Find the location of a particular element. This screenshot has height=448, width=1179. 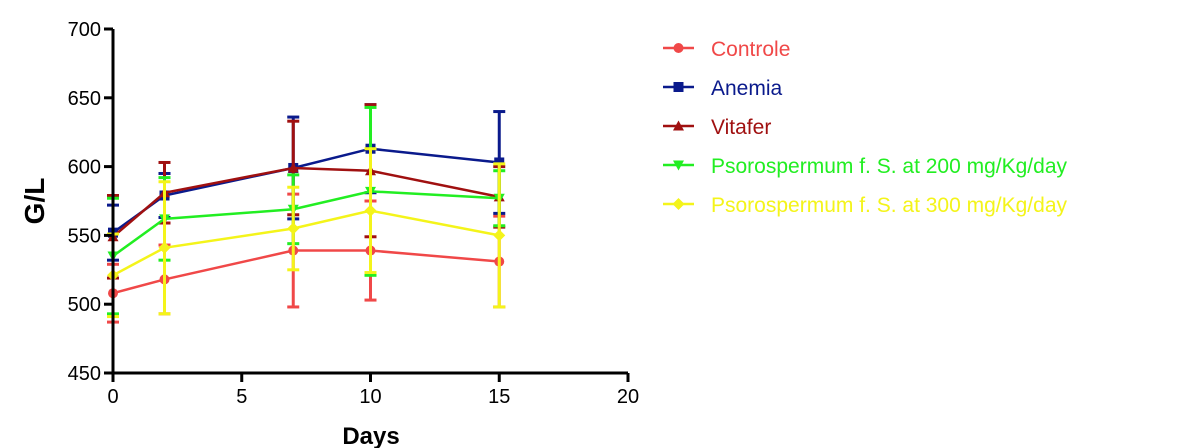

legend-label: Vitafer is located at coordinates (741, 127).